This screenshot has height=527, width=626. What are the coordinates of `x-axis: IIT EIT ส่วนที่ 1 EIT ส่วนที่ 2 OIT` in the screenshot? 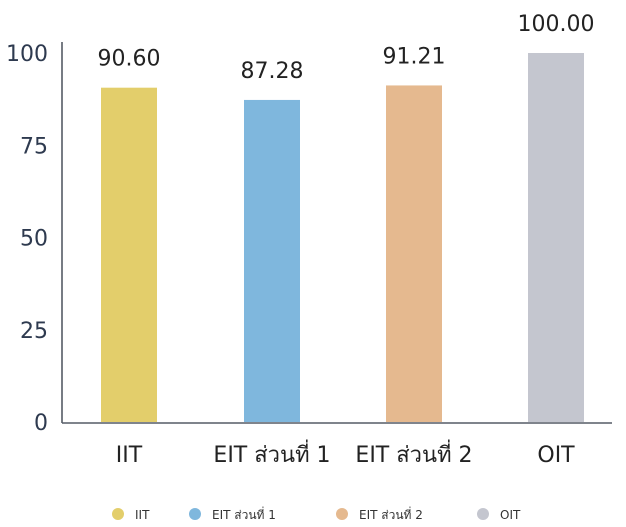 It's located at (337, 445).